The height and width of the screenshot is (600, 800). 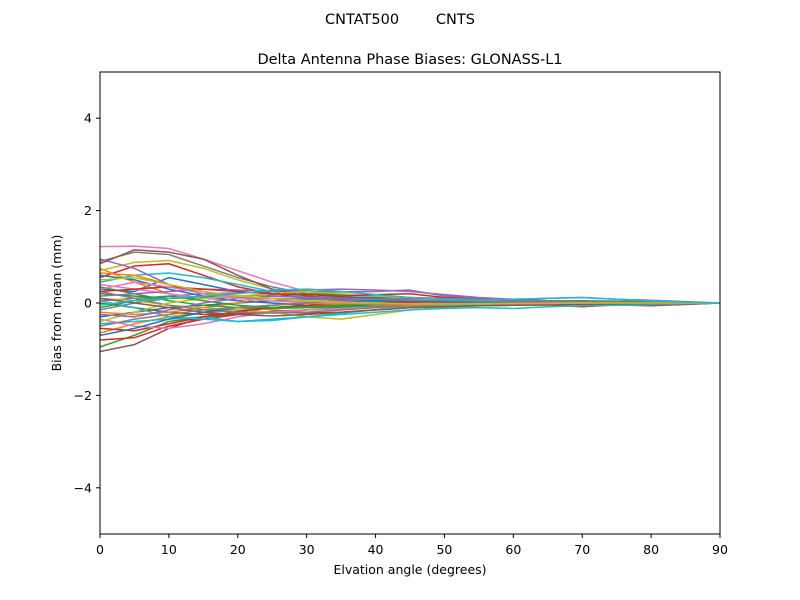 What do you see at coordinates (444, 549) in the screenshot?
I see `x-tick-label: 50` at bounding box center [444, 549].